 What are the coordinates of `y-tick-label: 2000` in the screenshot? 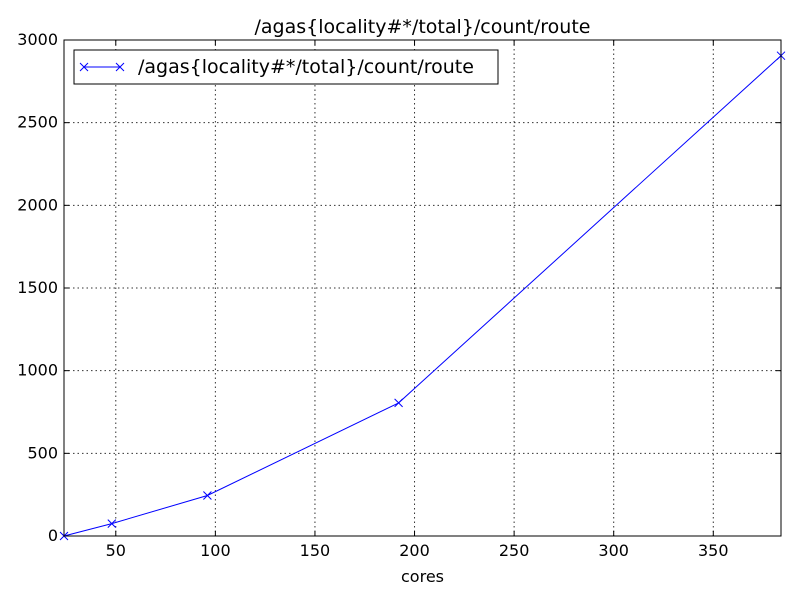 It's located at (37, 204).